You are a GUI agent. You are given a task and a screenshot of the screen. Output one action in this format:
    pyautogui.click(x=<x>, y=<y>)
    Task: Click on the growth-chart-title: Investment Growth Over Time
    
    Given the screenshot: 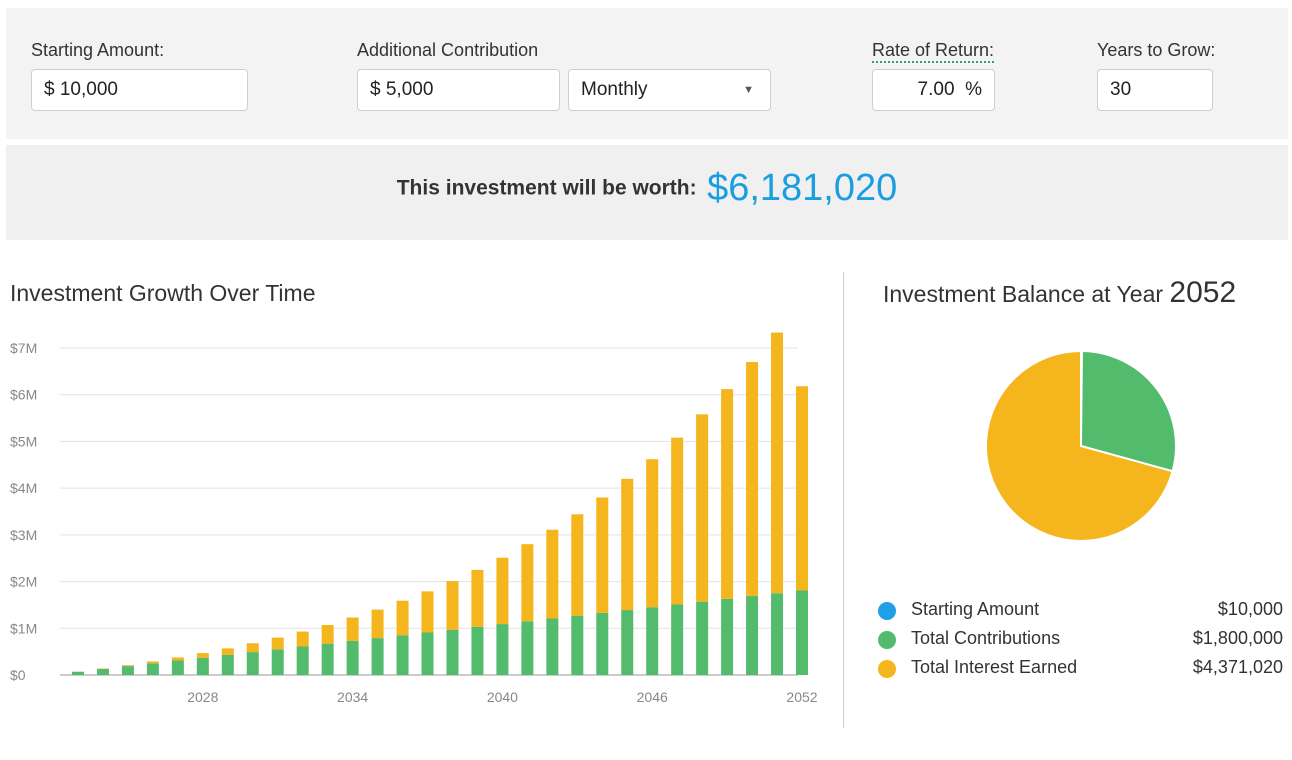 What is the action you would take?
    pyautogui.click(x=163, y=293)
    